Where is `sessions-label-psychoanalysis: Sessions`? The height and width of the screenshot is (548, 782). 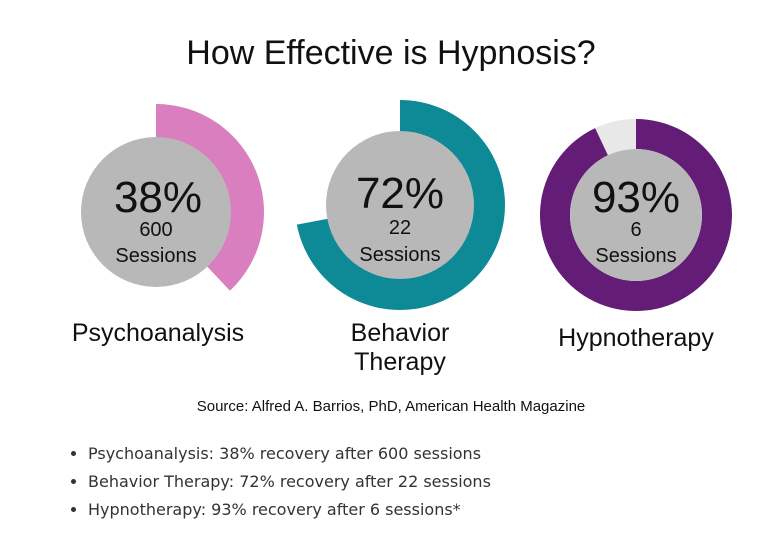
sessions-label-psychoanalysis: Sessions is located at coordinates (155, 256).